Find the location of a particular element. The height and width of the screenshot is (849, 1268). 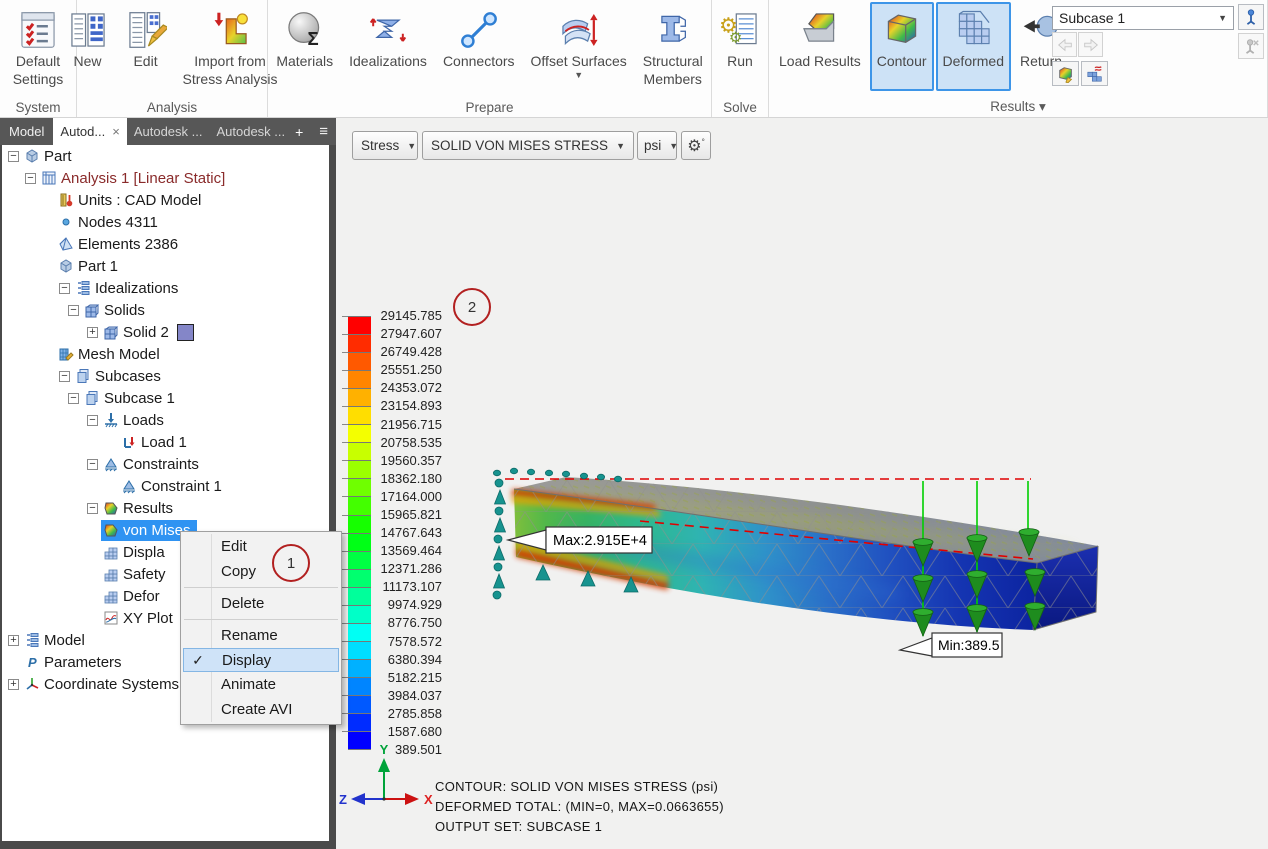

menu-item-edit: Edit is located at coordinates (234, 546).